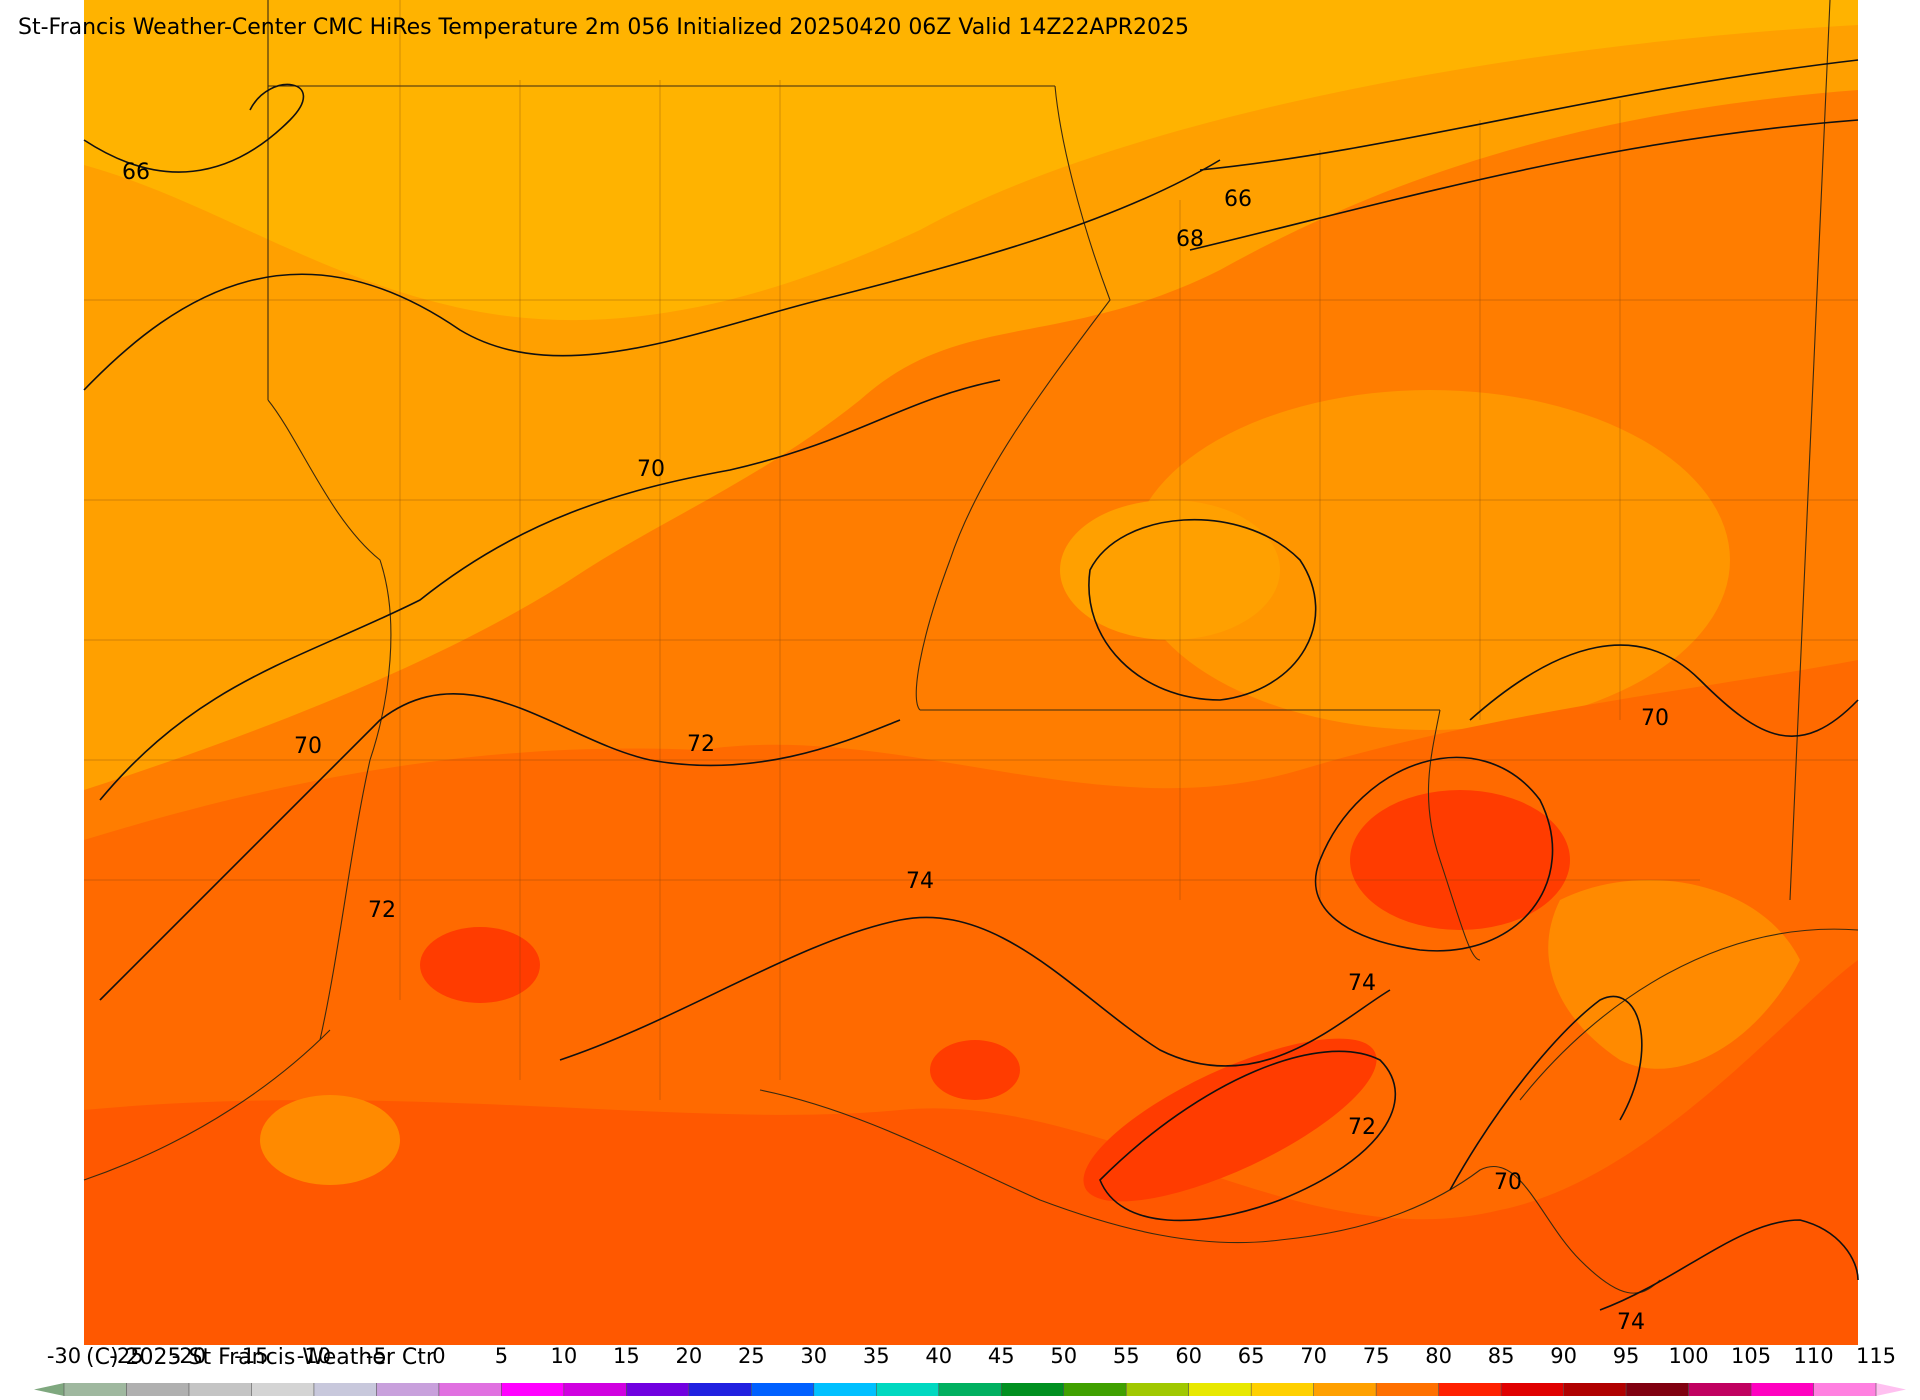  I want to click on colorbar-tick-label: 25, so click(751, 1356).